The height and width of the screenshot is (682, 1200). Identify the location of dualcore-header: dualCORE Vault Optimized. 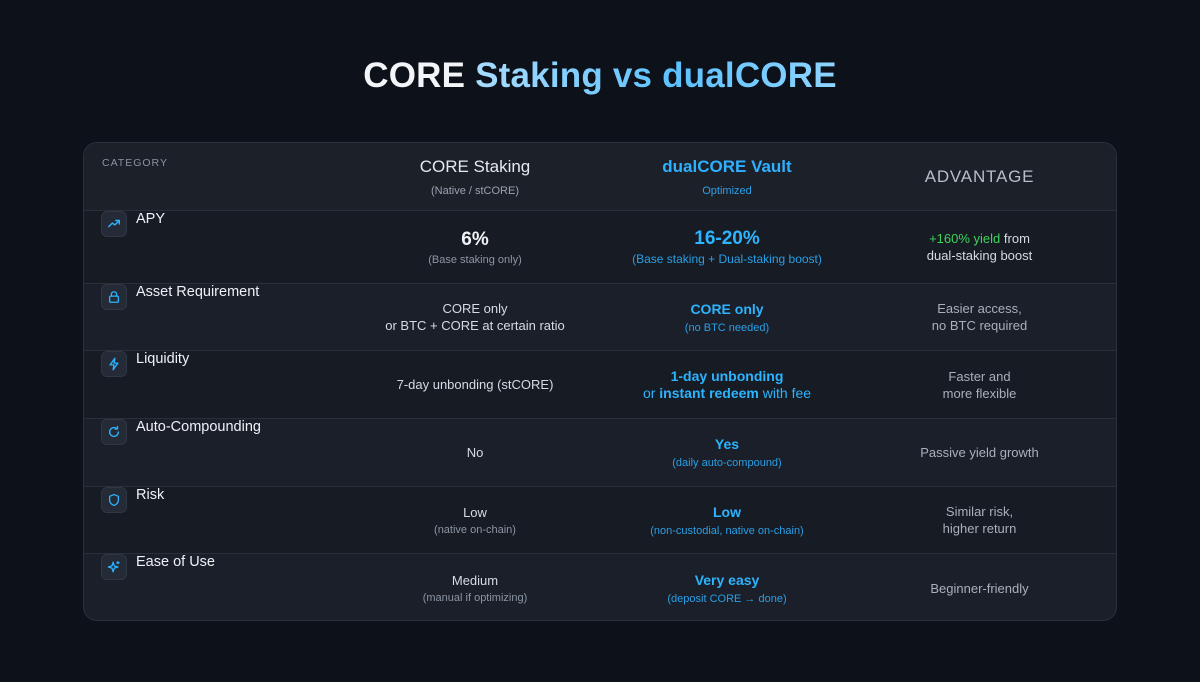
(727, 176).